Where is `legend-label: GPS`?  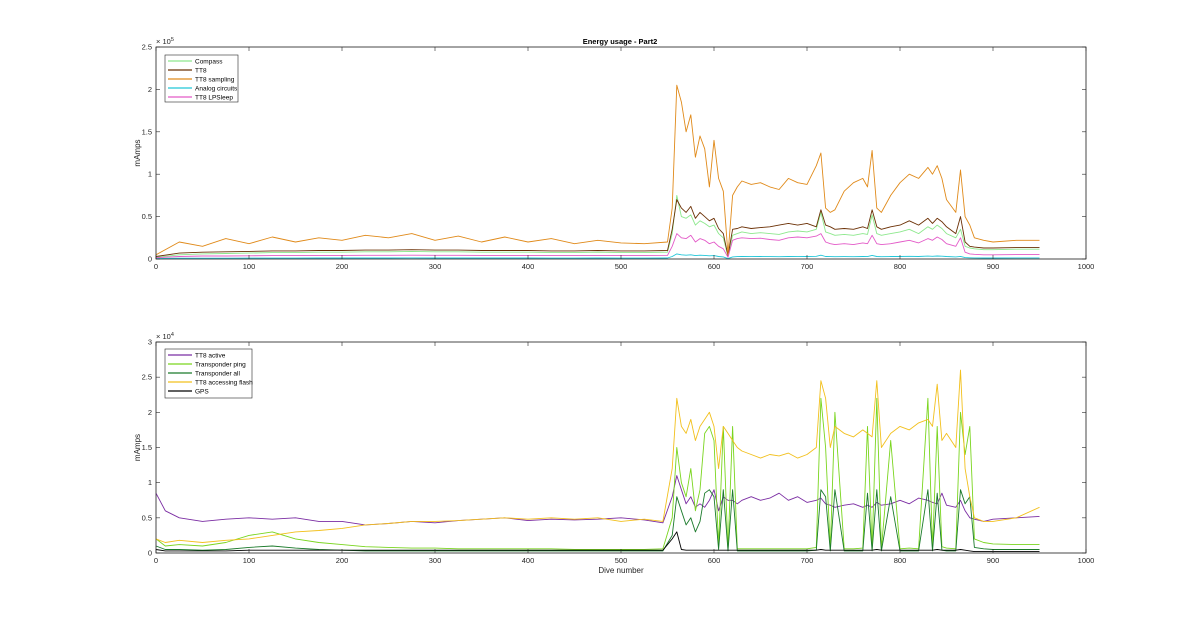 legend-label: GPS is located at coordinates (202, 391).